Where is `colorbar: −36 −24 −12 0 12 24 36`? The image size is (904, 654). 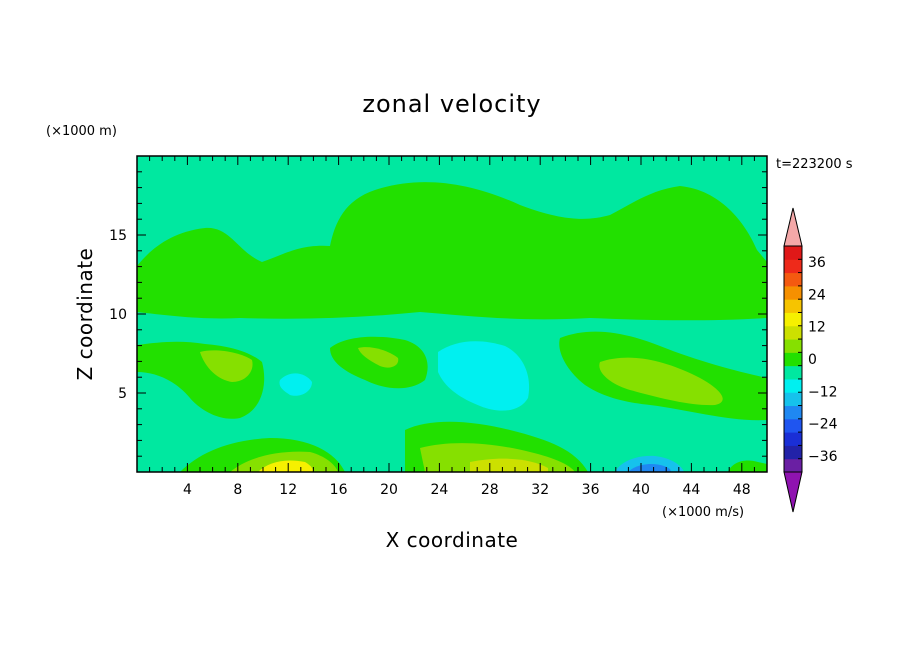
colorbar: −36 −24 −12 0 12 24 36 is located at coordinates (810, 360).